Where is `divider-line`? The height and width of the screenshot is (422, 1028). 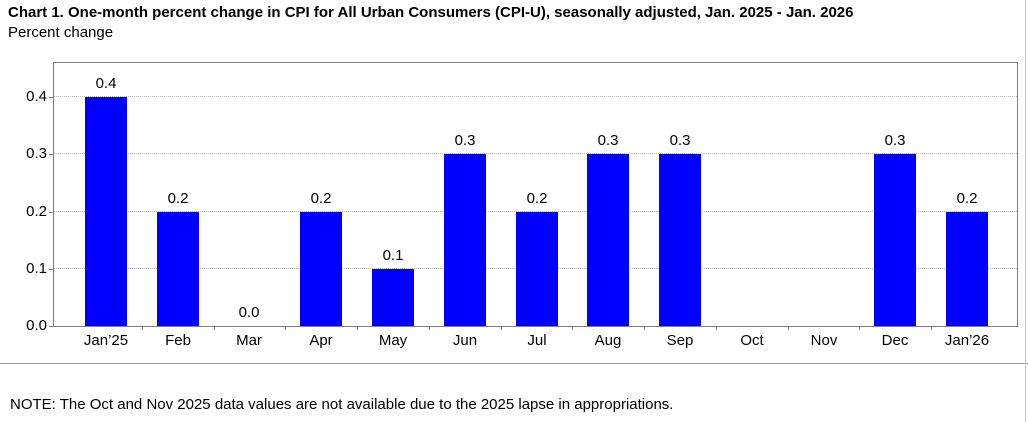
divider-line is located at coordinates (514, 363).